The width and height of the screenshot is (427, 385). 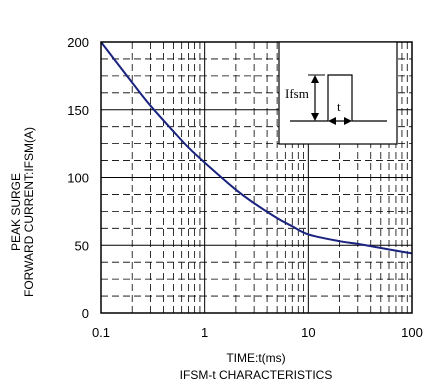 What do you see at coordinates (78, 42) in the screenshot?
I see `y-tick-label: 200` at bounding box center [78, 42].